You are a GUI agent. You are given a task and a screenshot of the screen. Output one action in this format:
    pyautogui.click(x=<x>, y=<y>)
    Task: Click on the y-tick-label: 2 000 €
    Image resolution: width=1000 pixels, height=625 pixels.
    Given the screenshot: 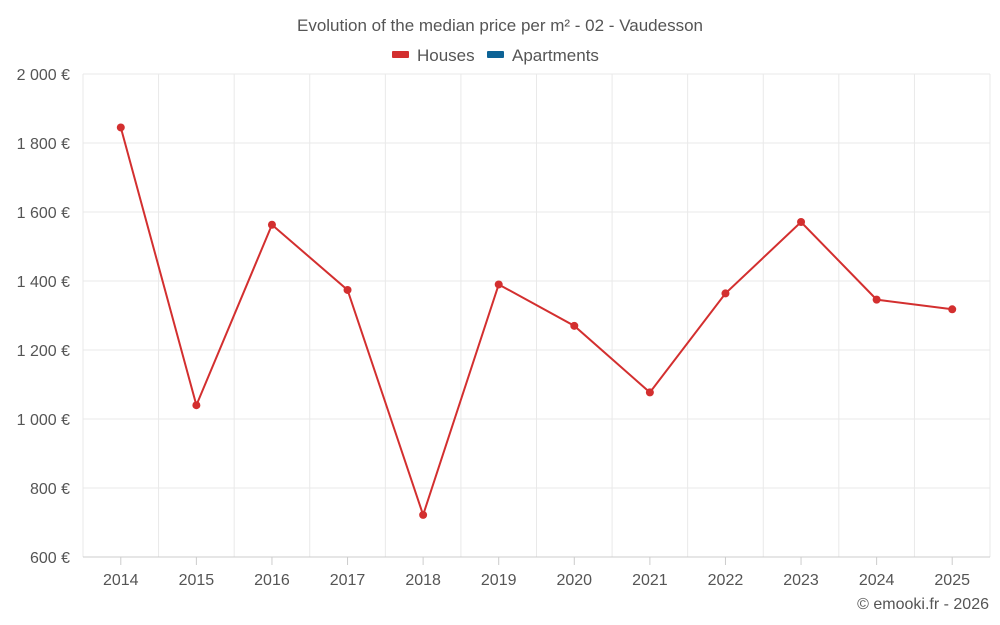 What is the action you would take?
    pyautogui.click(x=43, y=75)
    